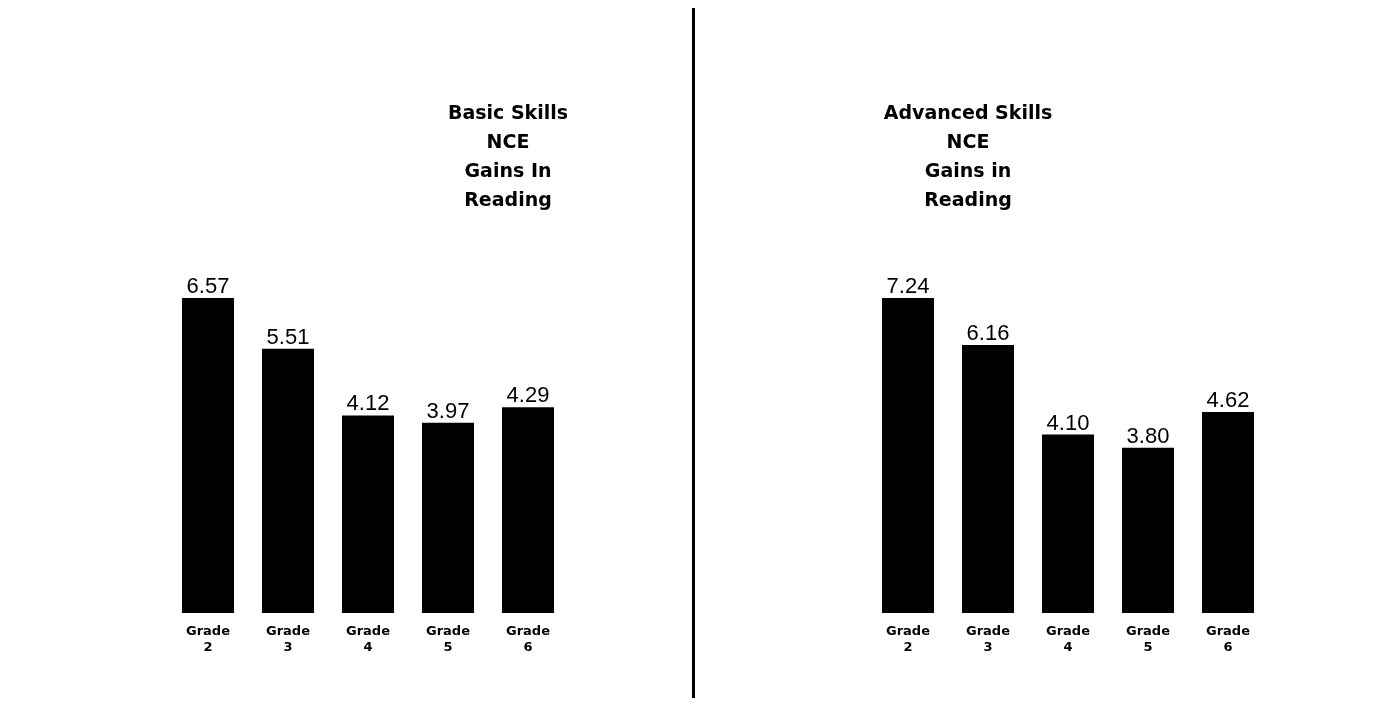 Image resolution: width=1379 pixels, height=705 pixels. What do you see at coordinates (508, 156) in the screenshot?
I see `chart-title: Basic Skills NCE Gains In Reading` at bounding box center [508, 156].